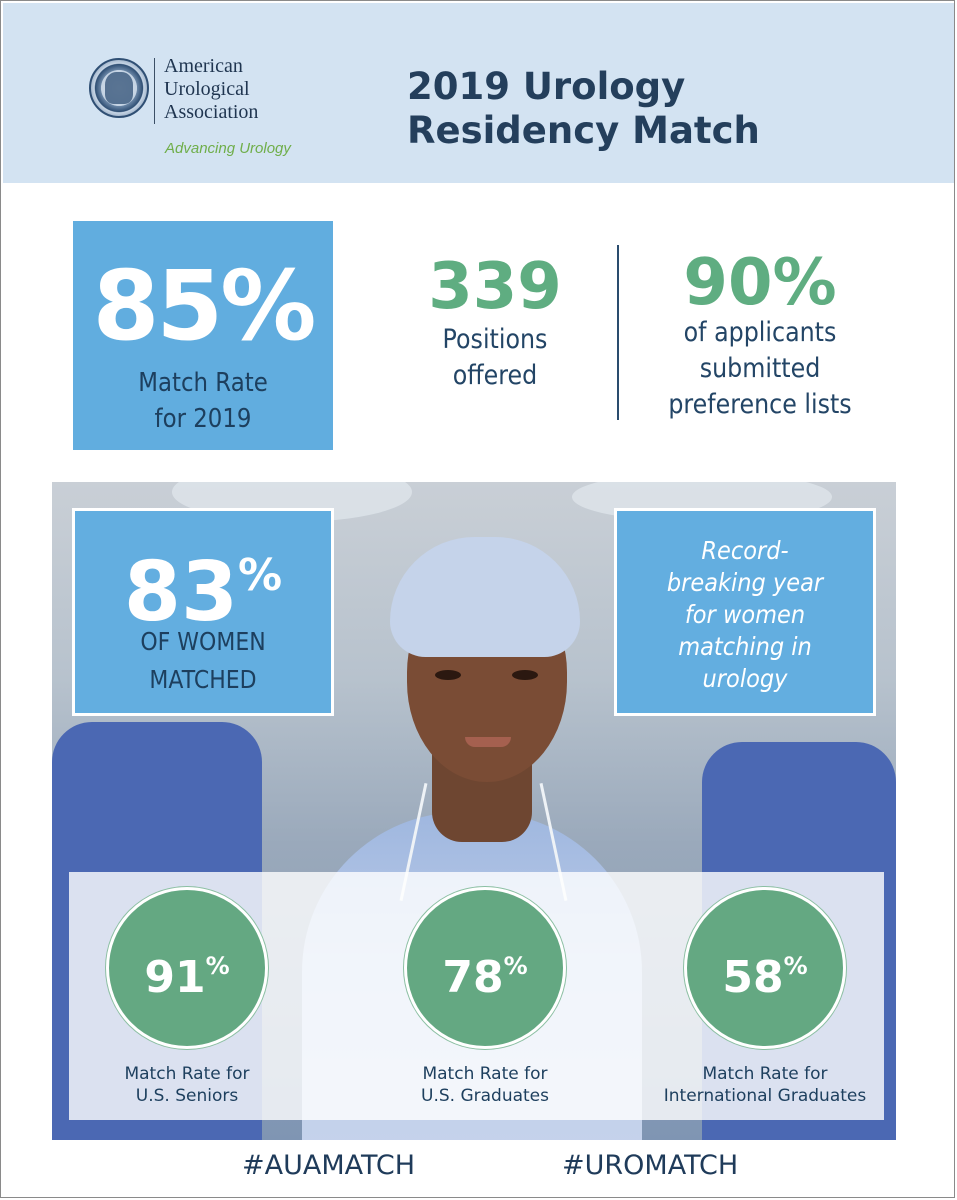  What do you see at coordinates (745, 678) in the screenshot?
I see `record-line5: urology` at bounding box center [745, 678].